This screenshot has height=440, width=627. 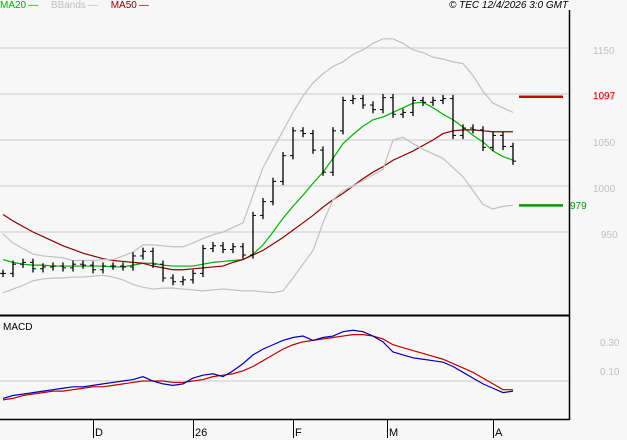 I want to click on x-tick-d: D, so click(x=99, y=433).